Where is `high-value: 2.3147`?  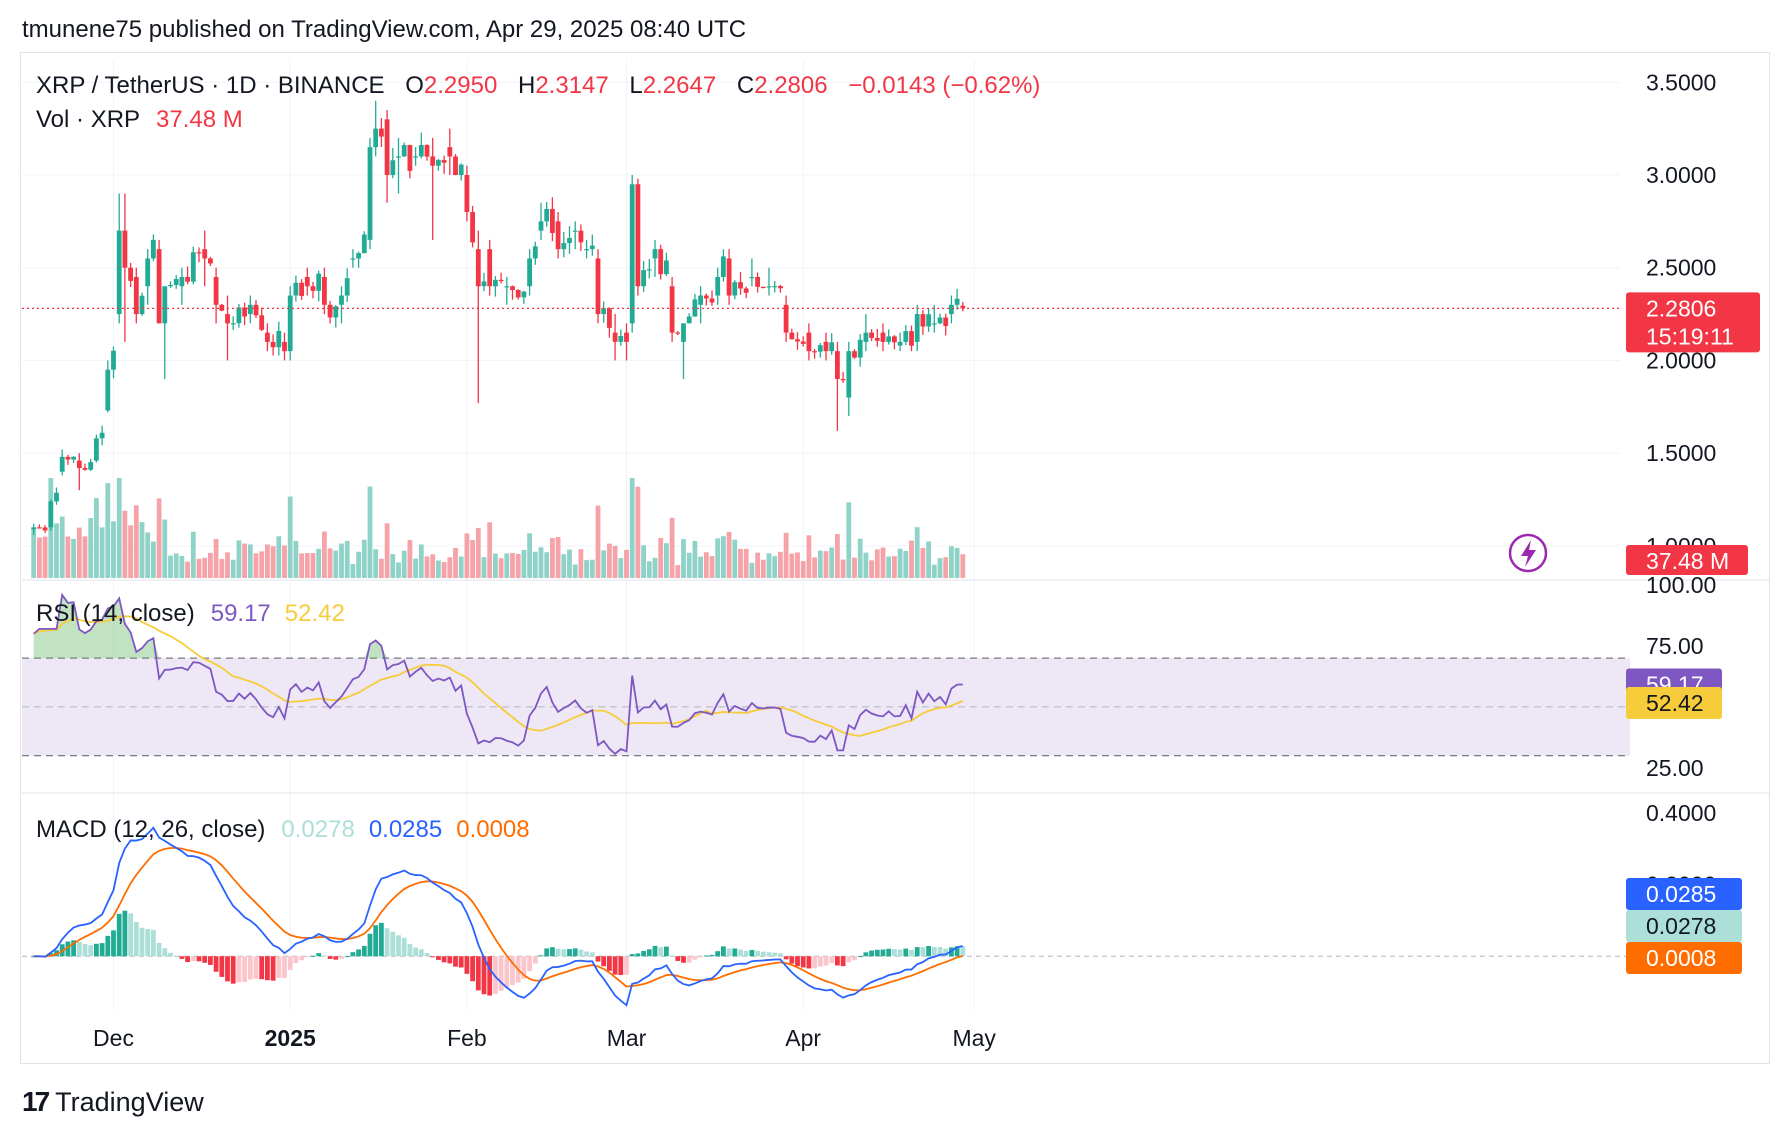
high-value: 2.3147 is located at coordinates (572, 85).